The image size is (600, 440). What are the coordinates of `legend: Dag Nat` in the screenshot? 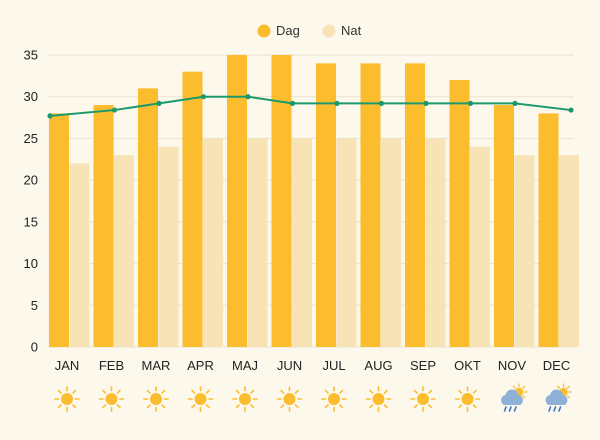 It's located at (309, 30).